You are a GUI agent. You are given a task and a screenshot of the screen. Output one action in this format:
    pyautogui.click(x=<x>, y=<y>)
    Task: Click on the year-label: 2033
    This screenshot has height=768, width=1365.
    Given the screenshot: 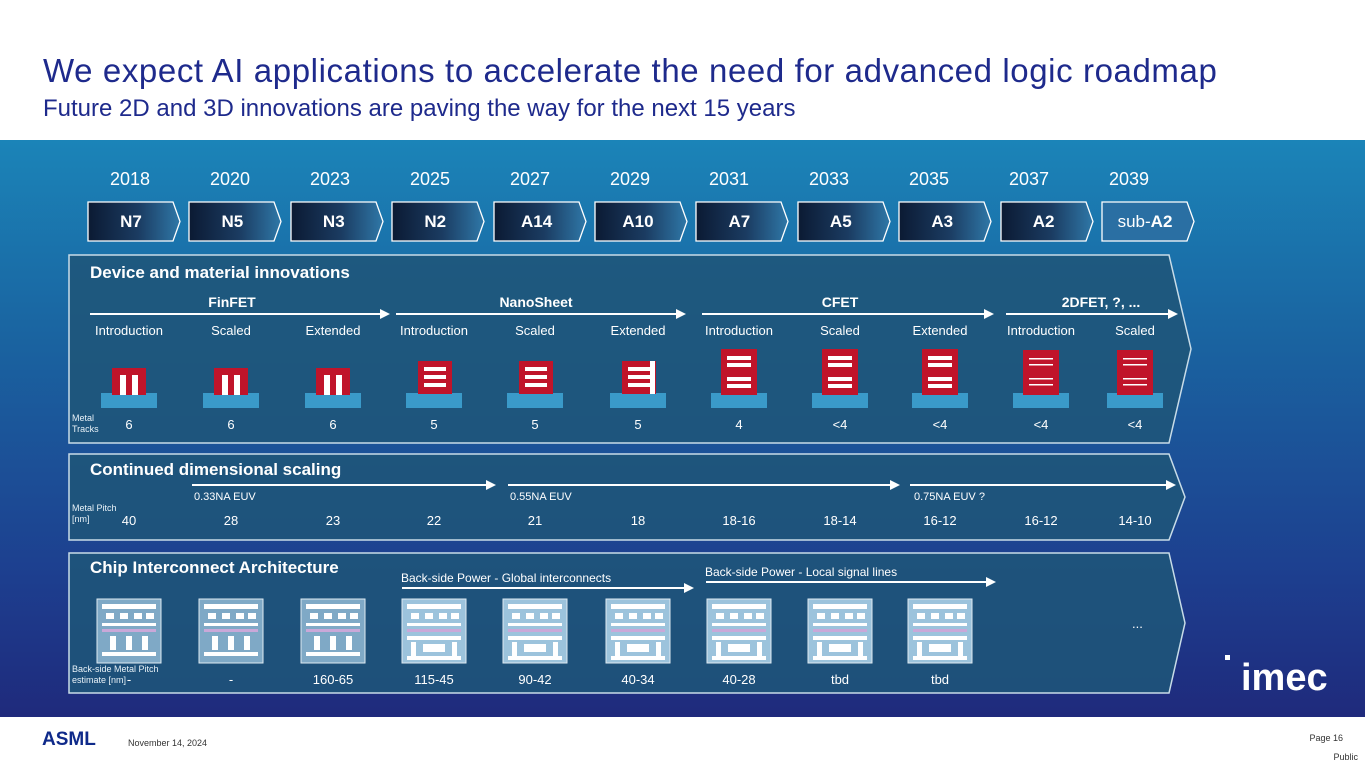 What is the action you would take?
    pyautogui.click(x=829, y=179)
    